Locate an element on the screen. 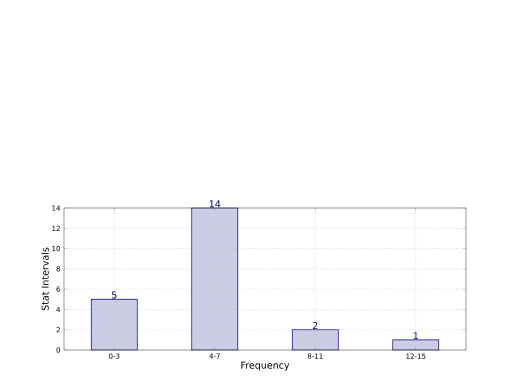 This screenshot has height=390, width=520. data-label: 14 is located at coordinates (215, 204).